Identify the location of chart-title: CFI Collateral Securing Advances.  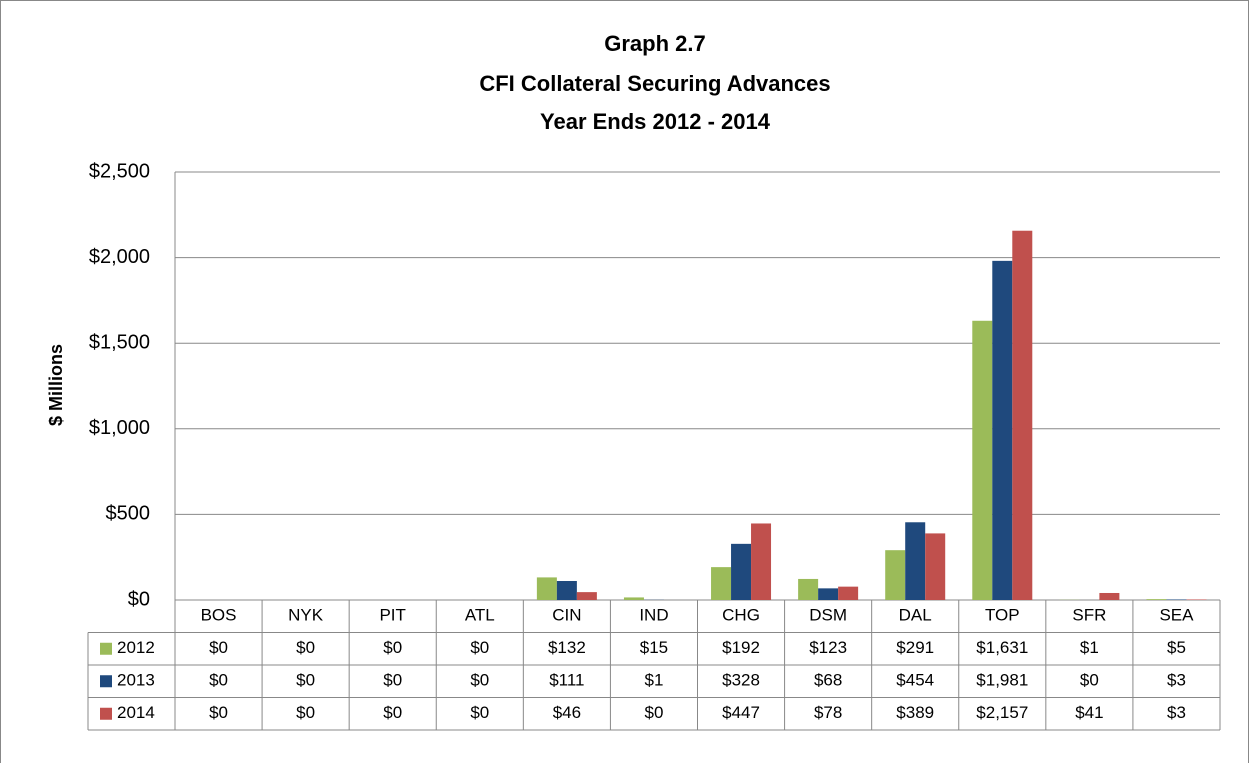
(654, 83).